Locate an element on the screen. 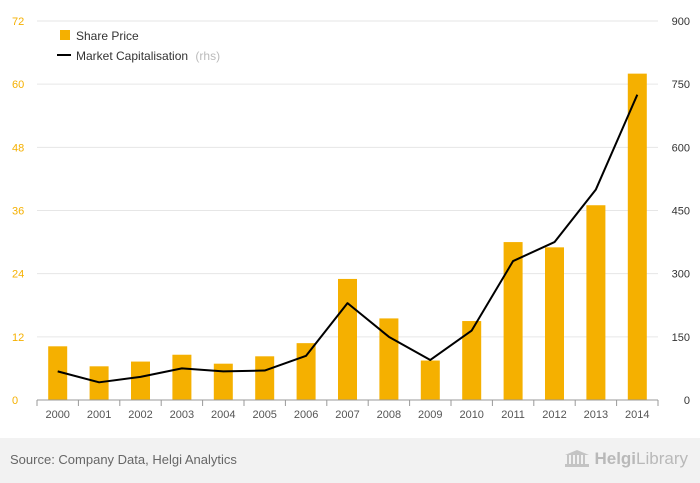  x-tick-label: 2011 is located at coordinates (513, 415).